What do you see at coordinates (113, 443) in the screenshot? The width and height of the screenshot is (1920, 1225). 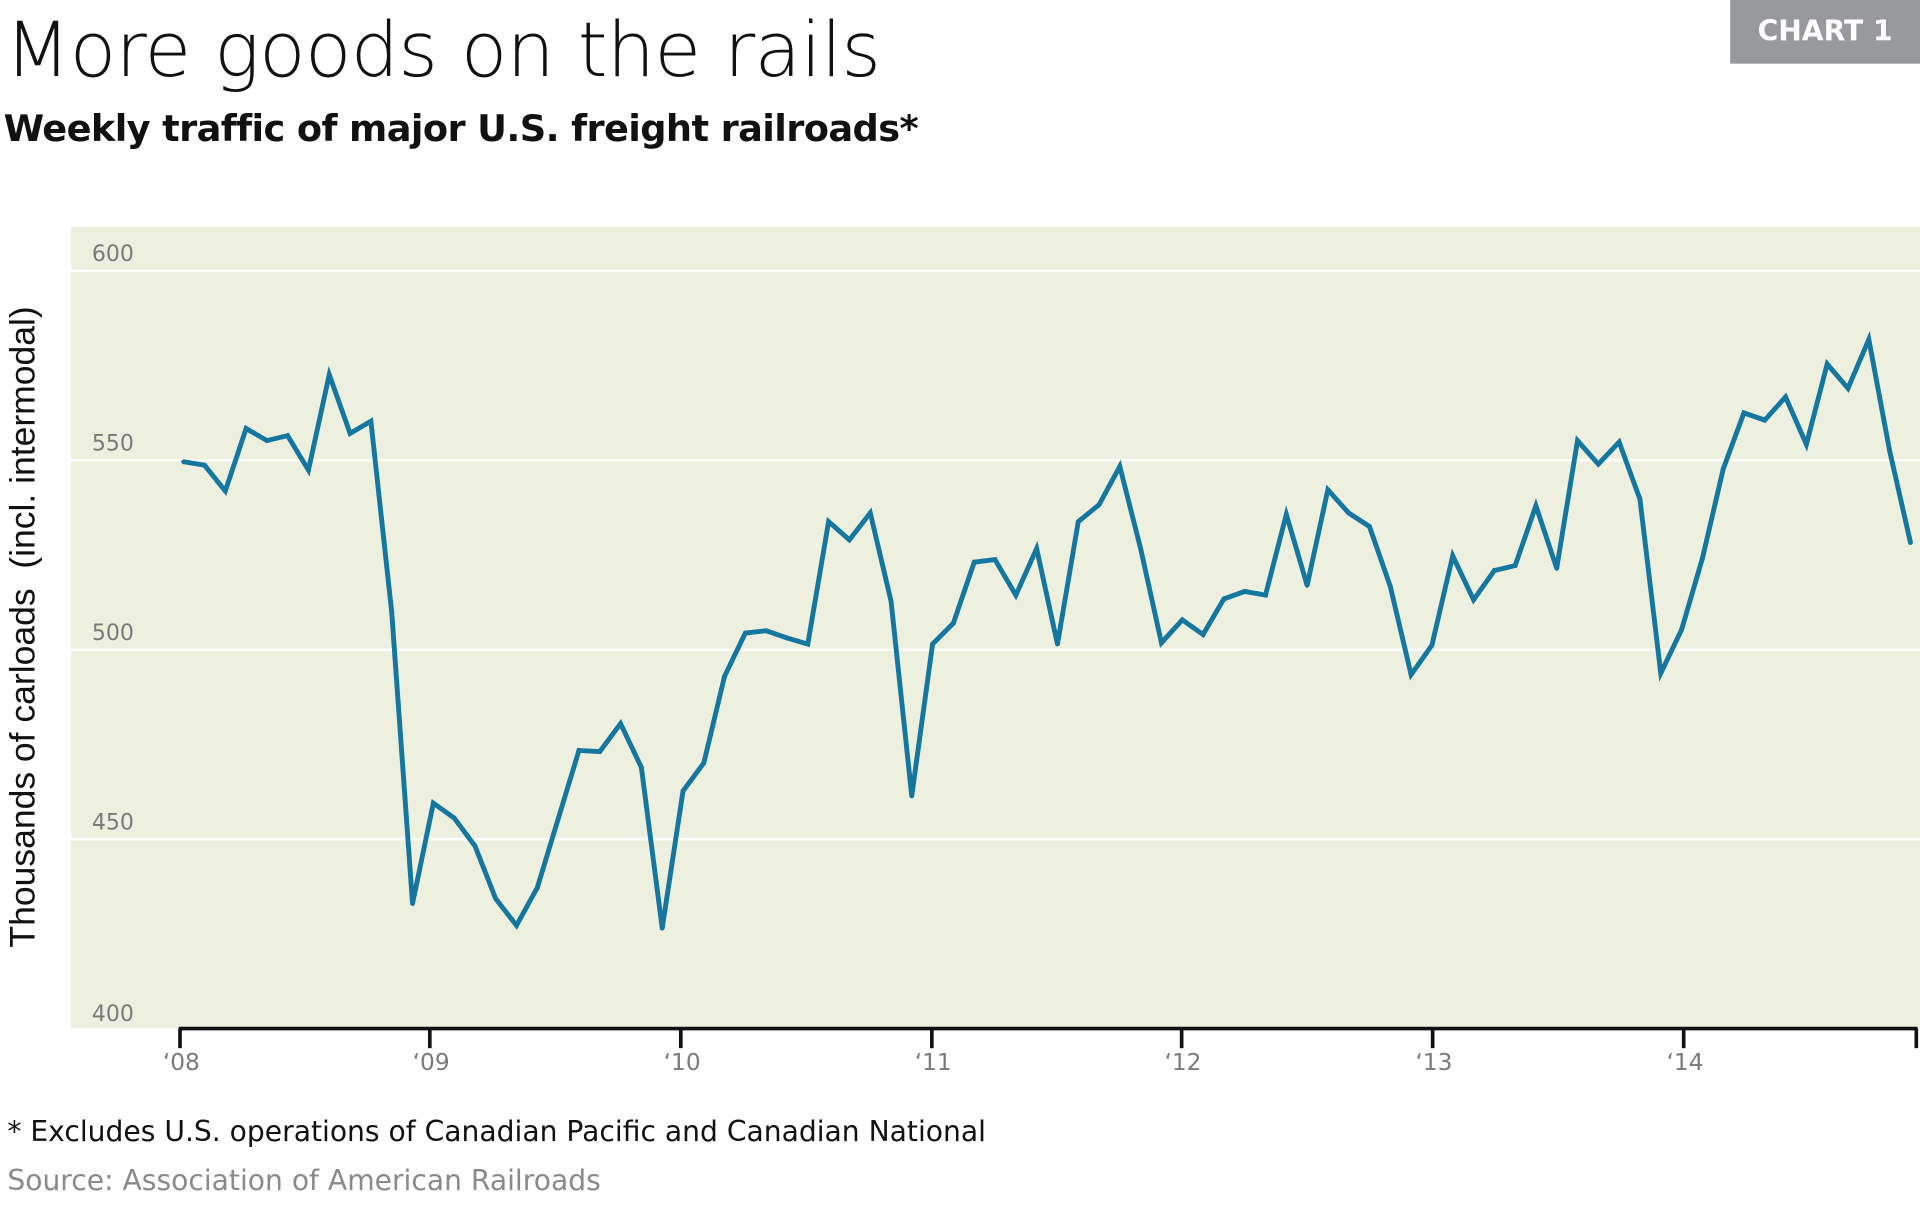 I see `y-tick-label: 550` at bounding box center [113, 443].